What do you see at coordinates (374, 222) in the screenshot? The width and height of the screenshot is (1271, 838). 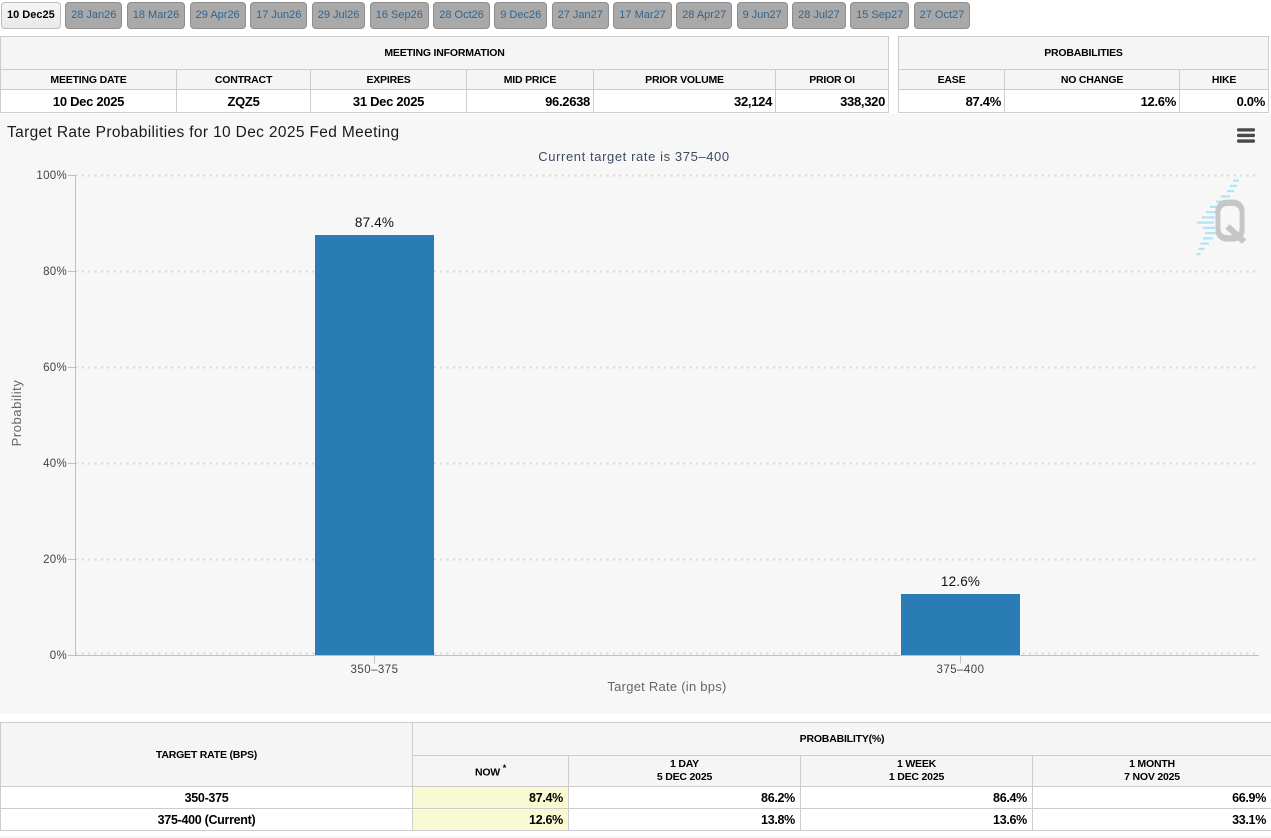 I see `svg-text: 87.4%` at bounding box center [374, 222].